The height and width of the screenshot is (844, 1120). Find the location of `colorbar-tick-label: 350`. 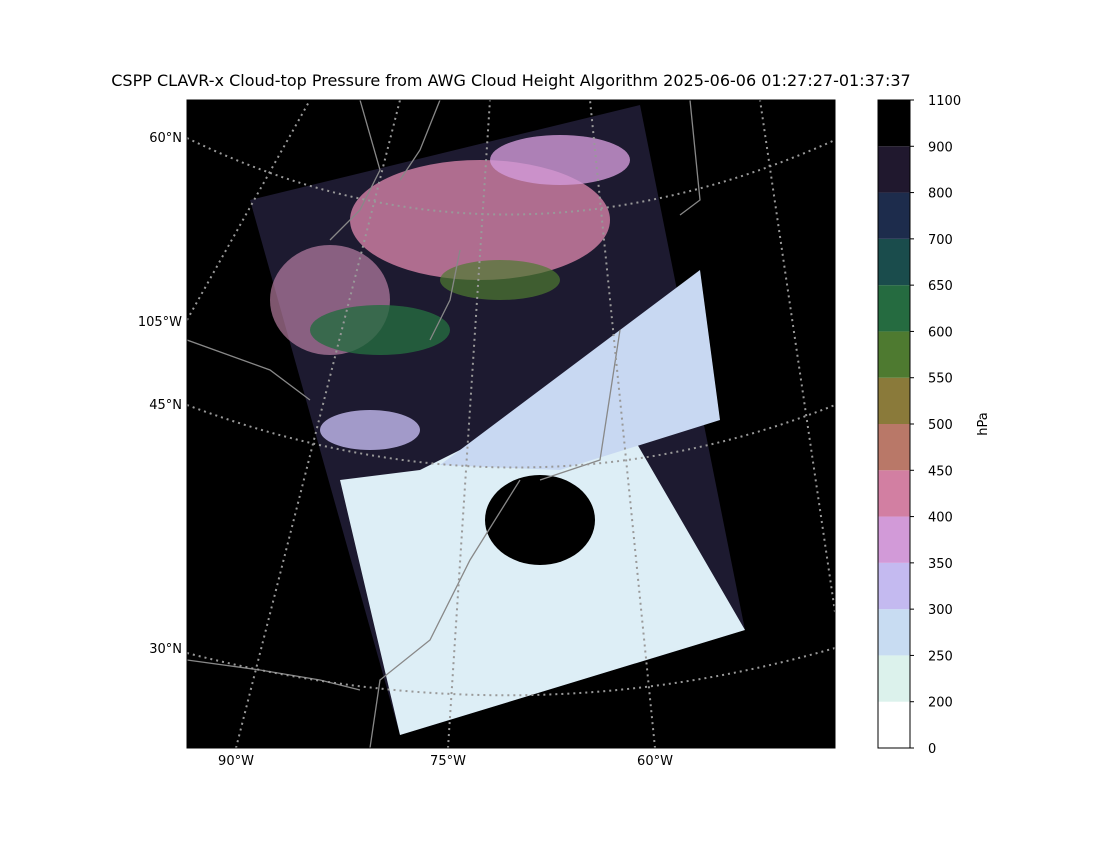

colorbar-tick-label: 350 is located at coordinates (940, 564).